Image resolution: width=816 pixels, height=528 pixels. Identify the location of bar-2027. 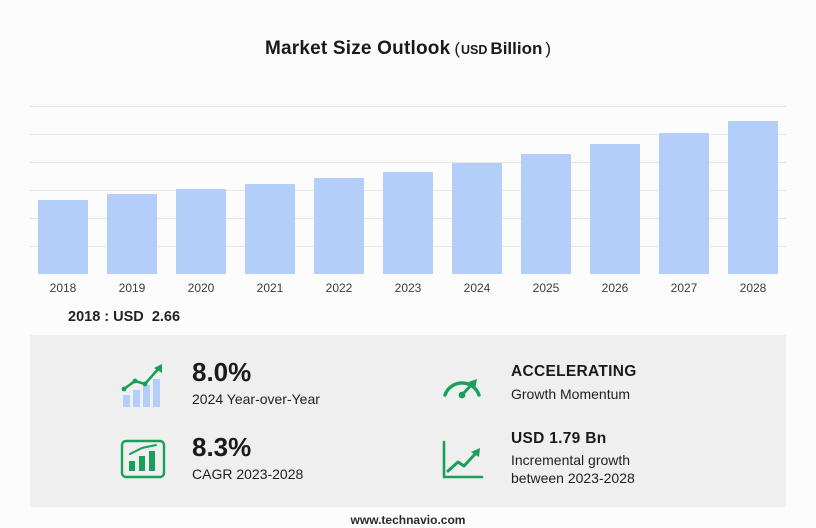
(684, 203).